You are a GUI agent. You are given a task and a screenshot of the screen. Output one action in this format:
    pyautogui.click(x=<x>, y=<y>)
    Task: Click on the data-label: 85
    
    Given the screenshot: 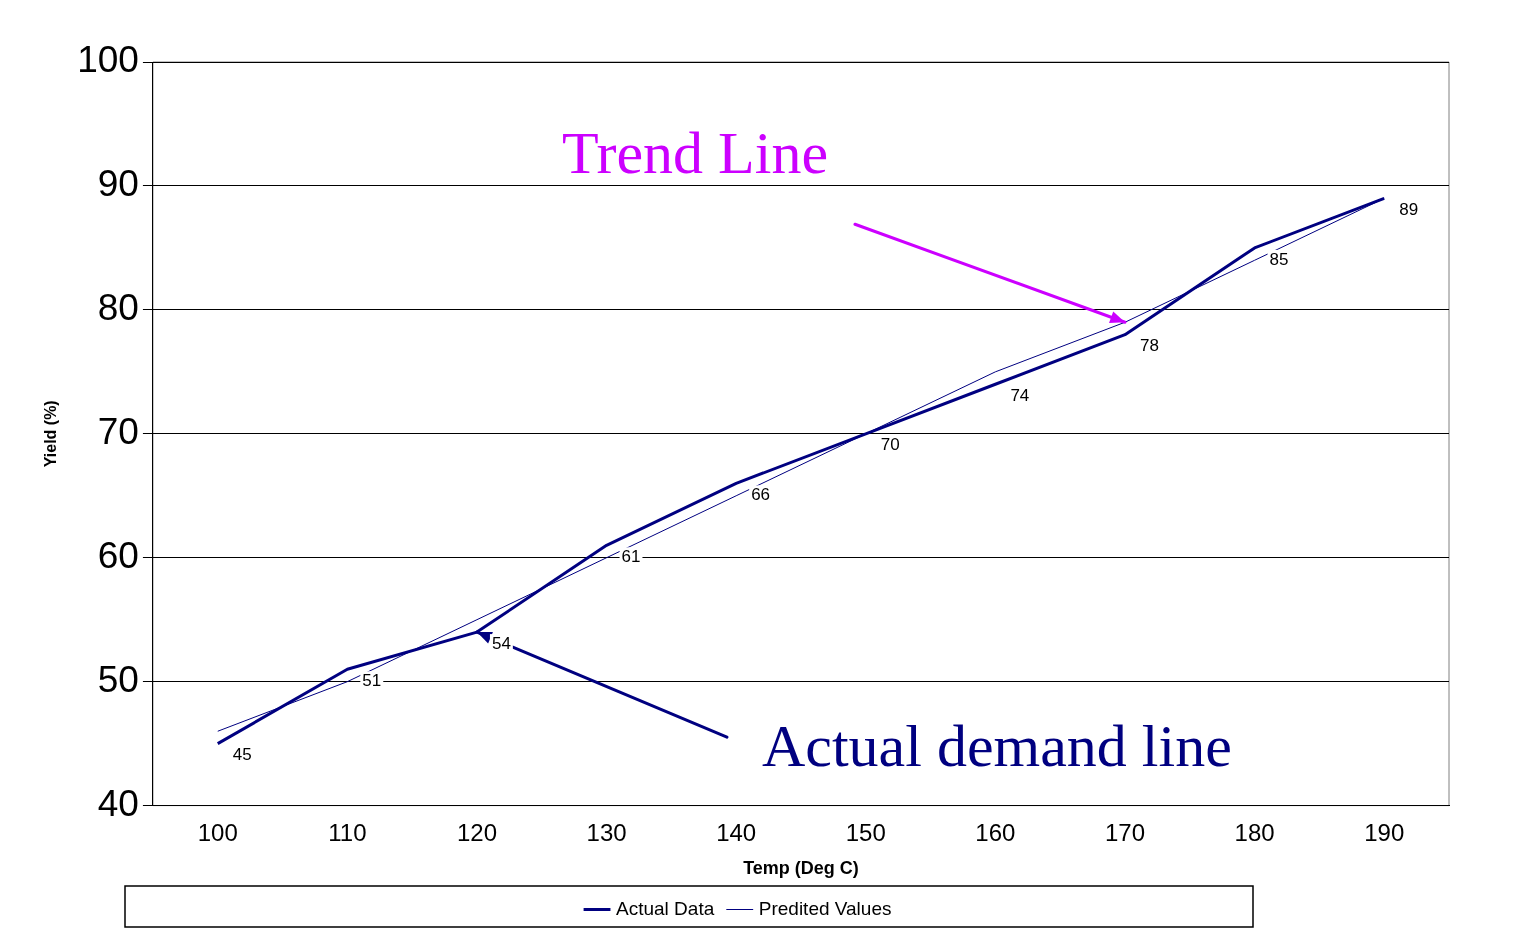 What is the action you would take?
    pyautogui.click(x=1279, y=259)
    